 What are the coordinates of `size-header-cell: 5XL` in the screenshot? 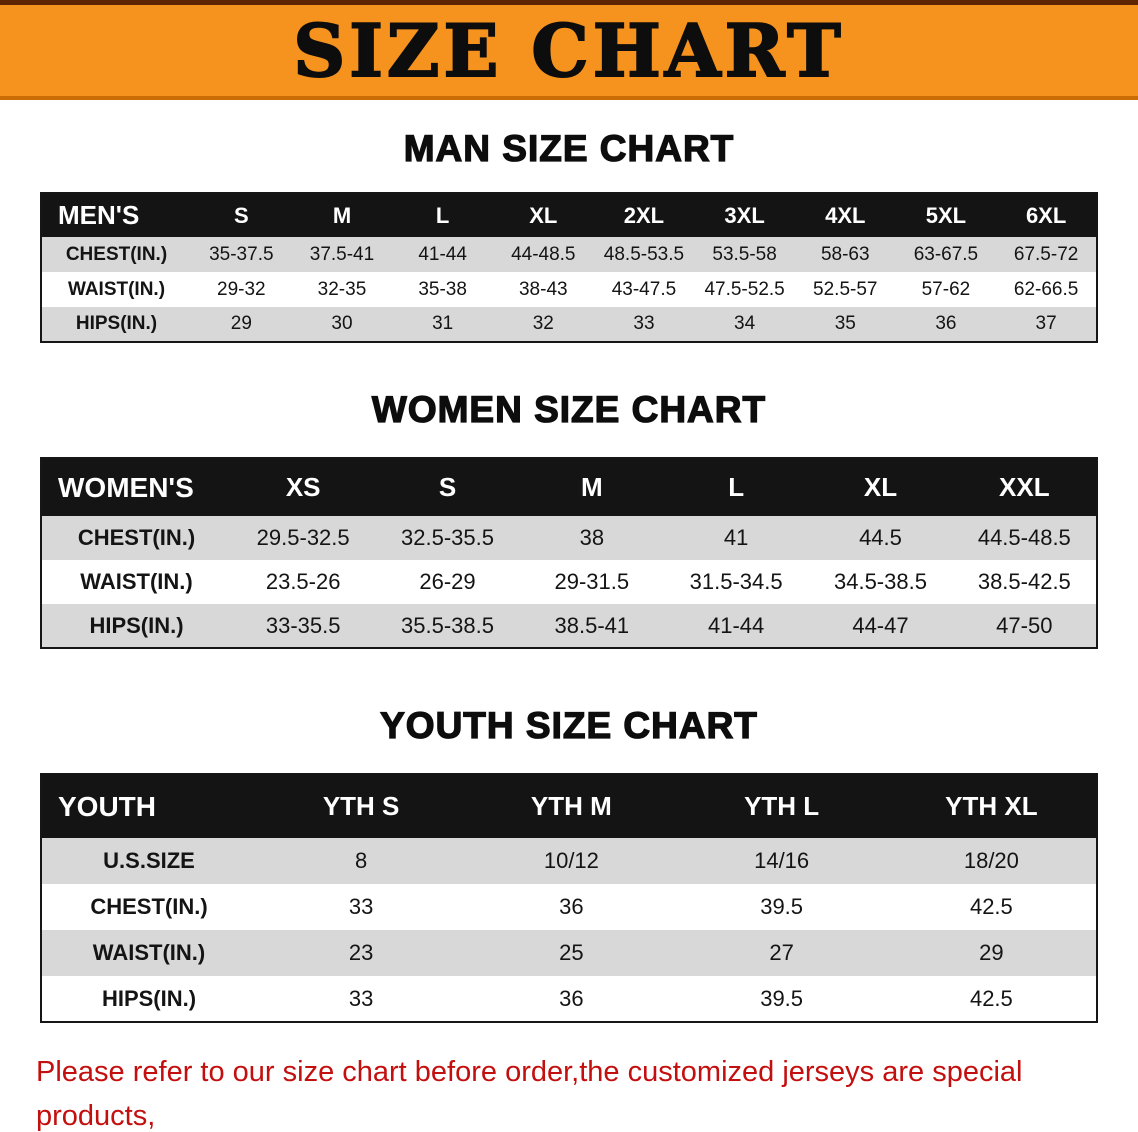 It's located at (946, 215).